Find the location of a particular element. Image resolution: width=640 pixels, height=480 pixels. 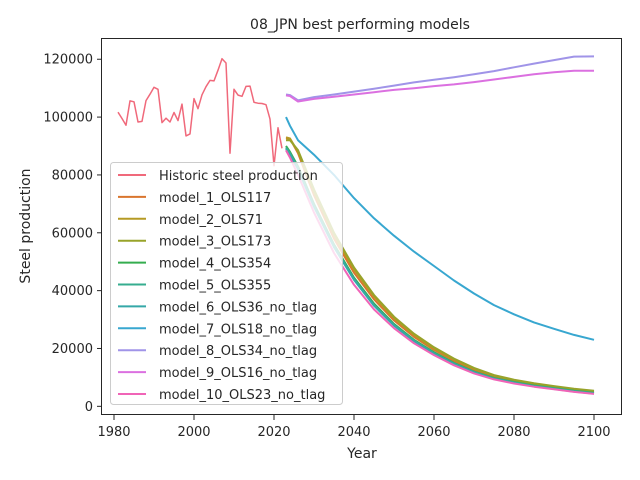

legend-label: model_5_OLS355 is located at coordinates (215, 286).